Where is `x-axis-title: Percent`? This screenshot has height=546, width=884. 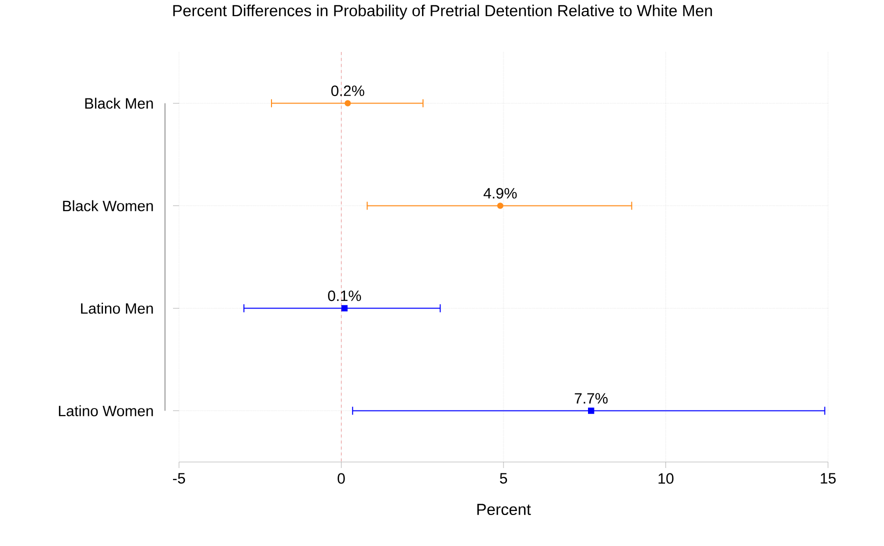 x-axis-title: Percent is located at coordinates (504, 510).